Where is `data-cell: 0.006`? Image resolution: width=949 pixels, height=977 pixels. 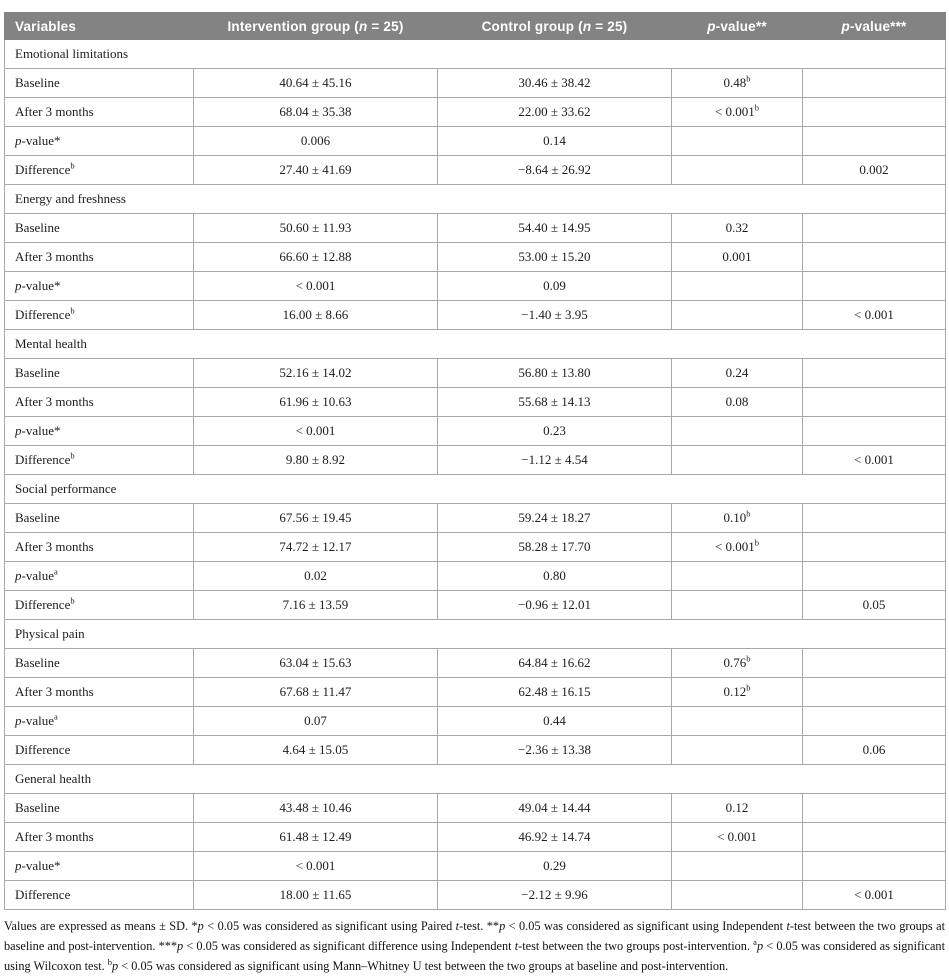
data-cell: 0.006 is located at coordinates (315, 141).